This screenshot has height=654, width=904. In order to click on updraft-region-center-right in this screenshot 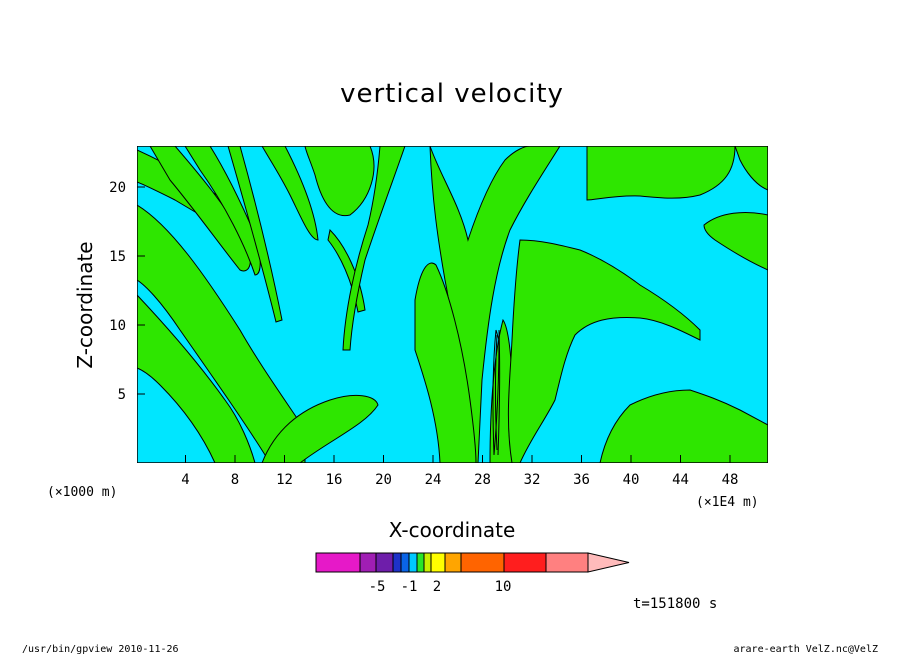, I will do `click(374, 248)`.